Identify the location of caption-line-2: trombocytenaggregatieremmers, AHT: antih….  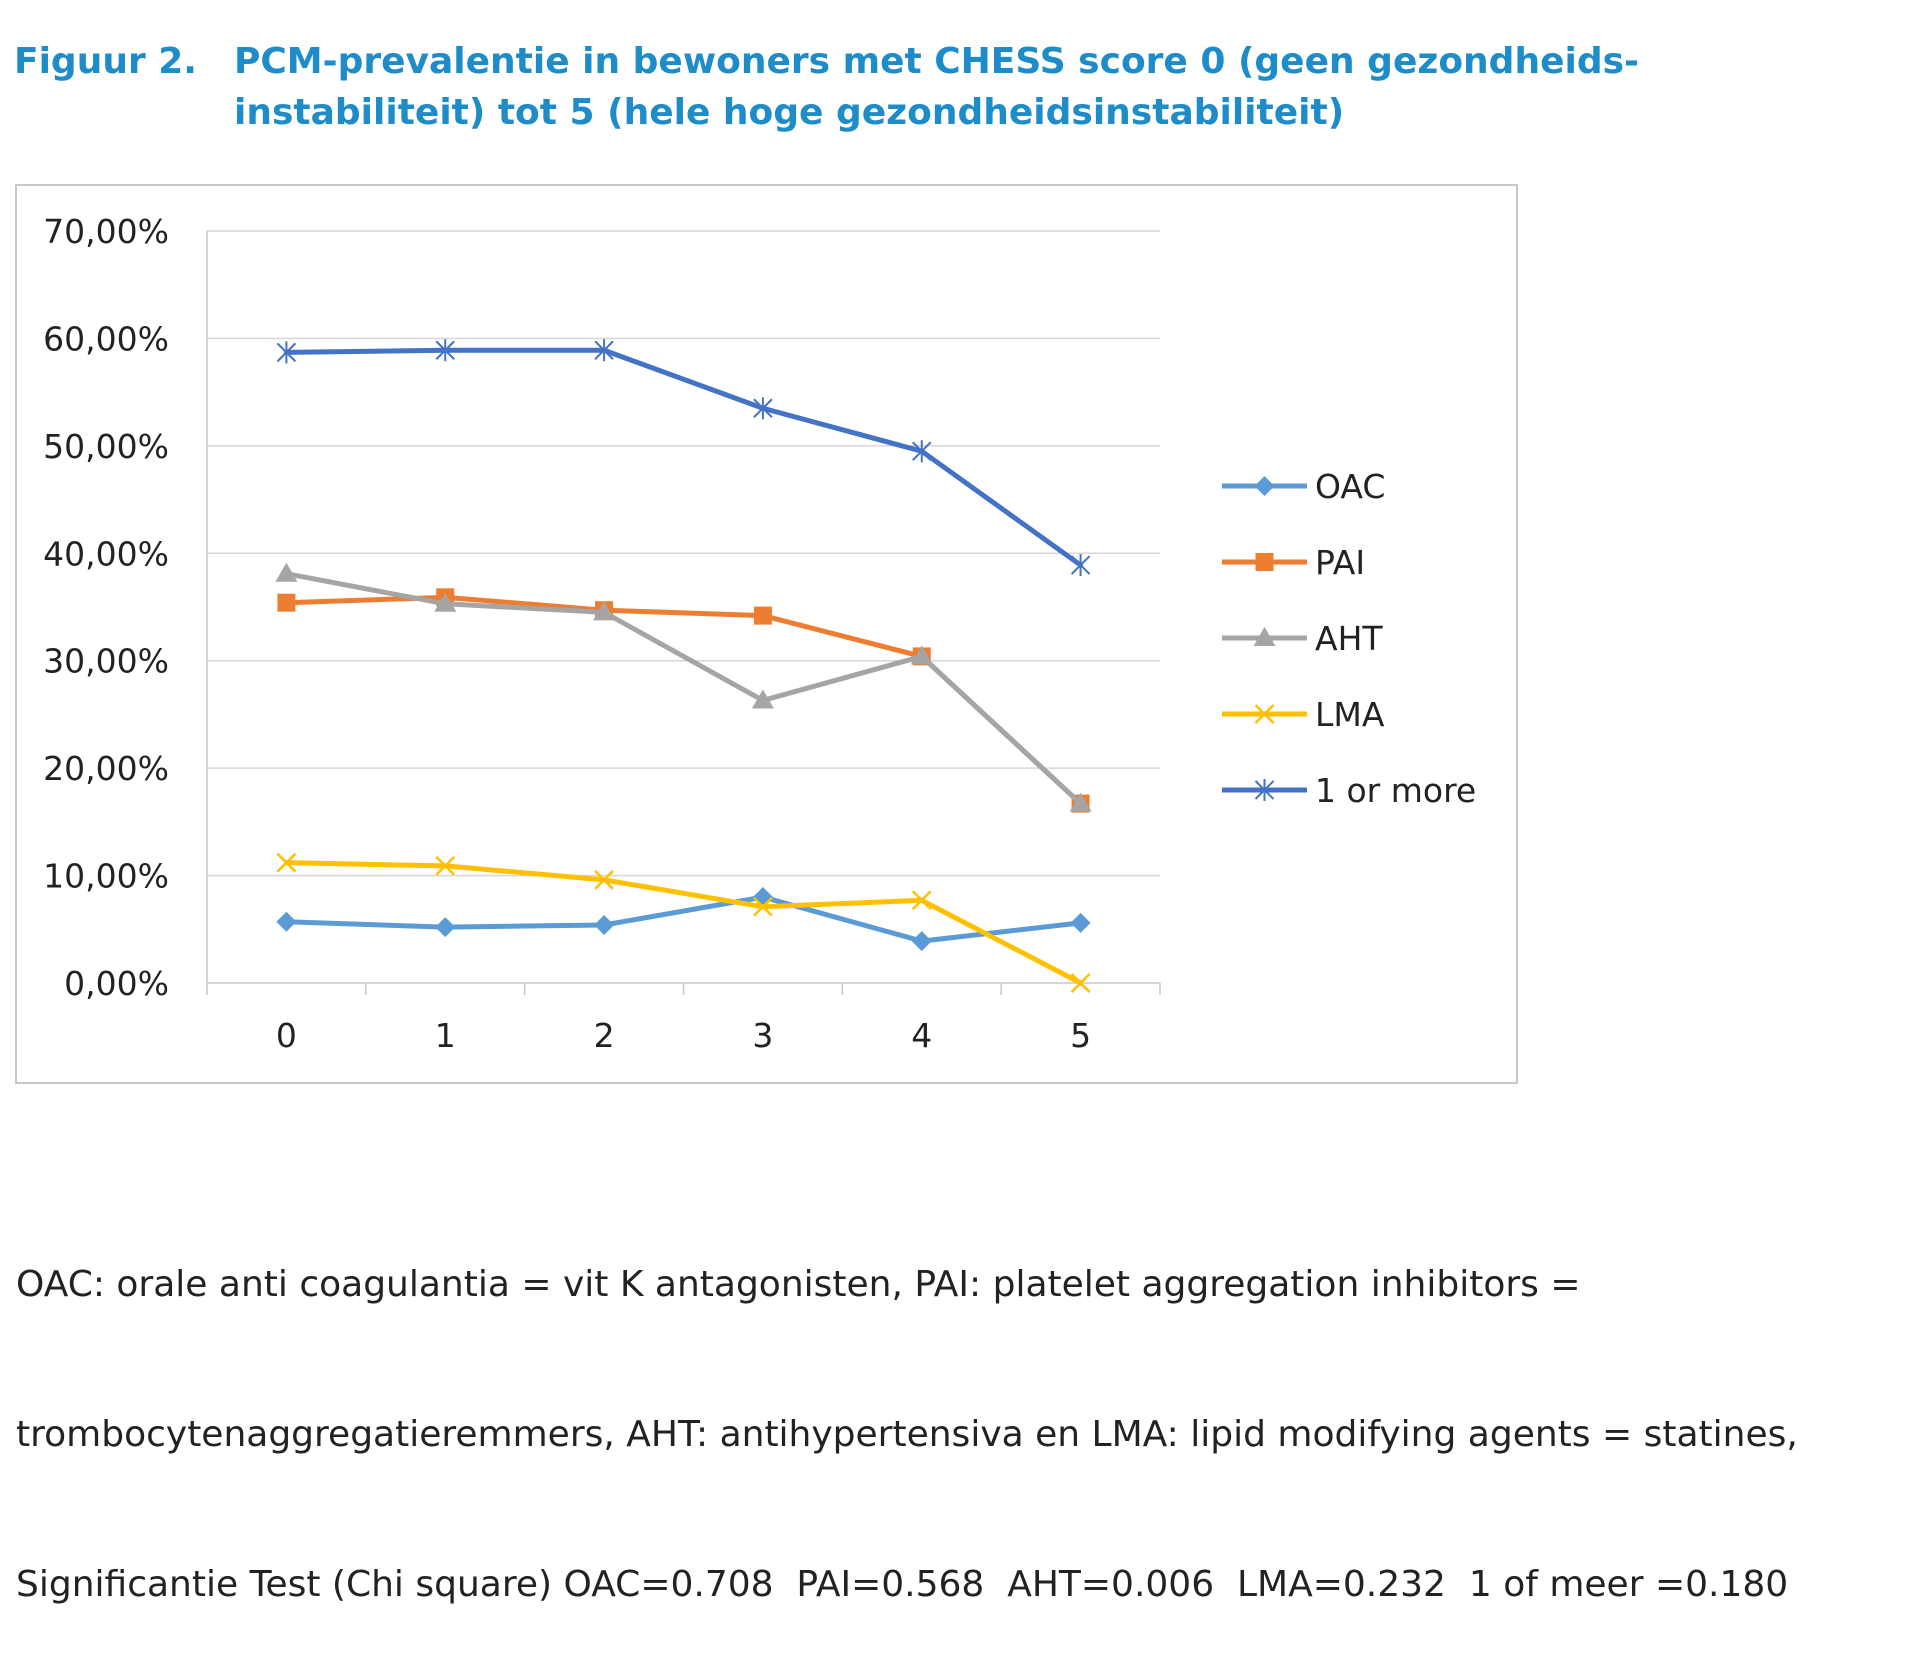
(907, 1434).